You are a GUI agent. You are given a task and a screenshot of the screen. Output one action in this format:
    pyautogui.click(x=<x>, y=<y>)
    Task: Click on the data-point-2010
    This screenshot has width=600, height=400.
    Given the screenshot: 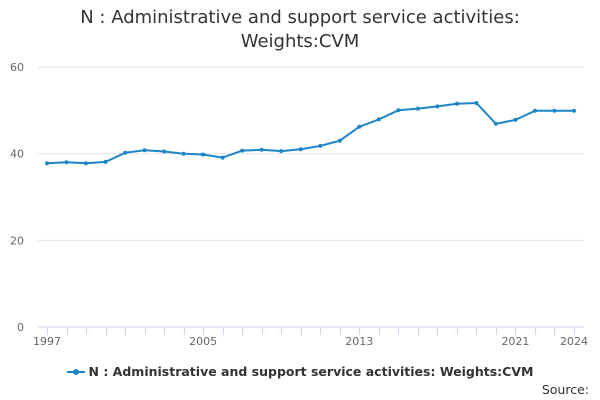 What is the action you would take?
    pyautogui.click(x=300, y=149)
    